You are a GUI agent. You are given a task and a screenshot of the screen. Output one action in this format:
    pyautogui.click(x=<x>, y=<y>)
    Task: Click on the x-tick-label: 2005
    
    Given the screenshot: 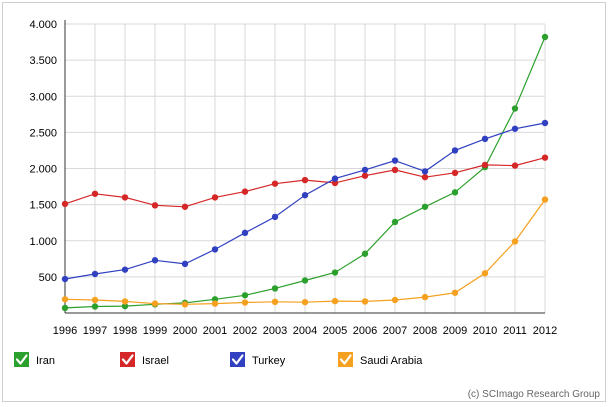 What is the action you would take?
    pyautogui.click(x=335, y=331)
    